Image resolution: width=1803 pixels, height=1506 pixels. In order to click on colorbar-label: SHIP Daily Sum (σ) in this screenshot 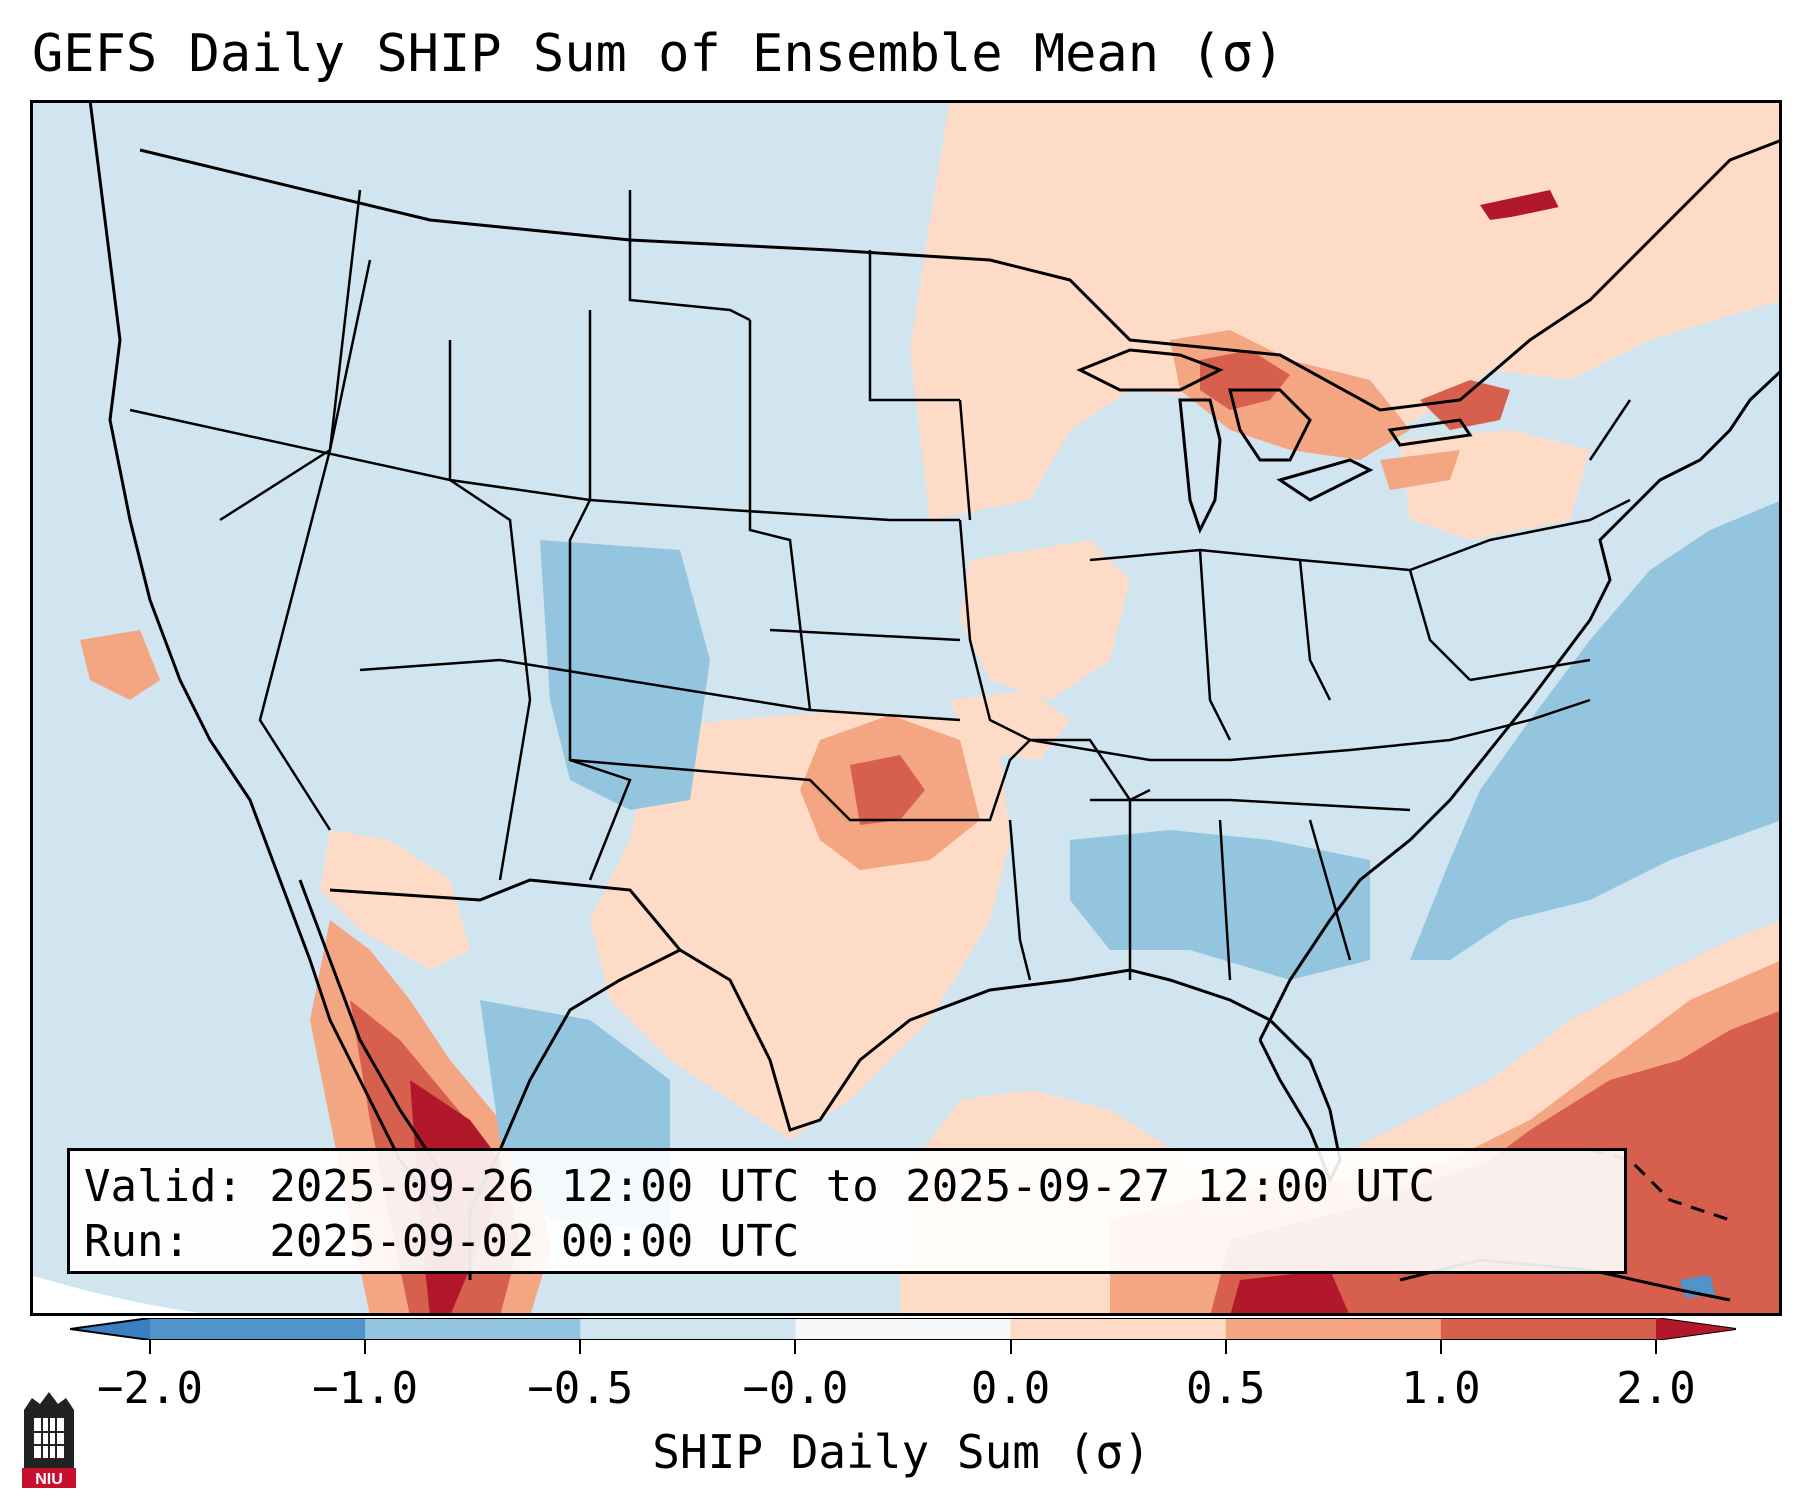, I will do `click(901, 1452)`.